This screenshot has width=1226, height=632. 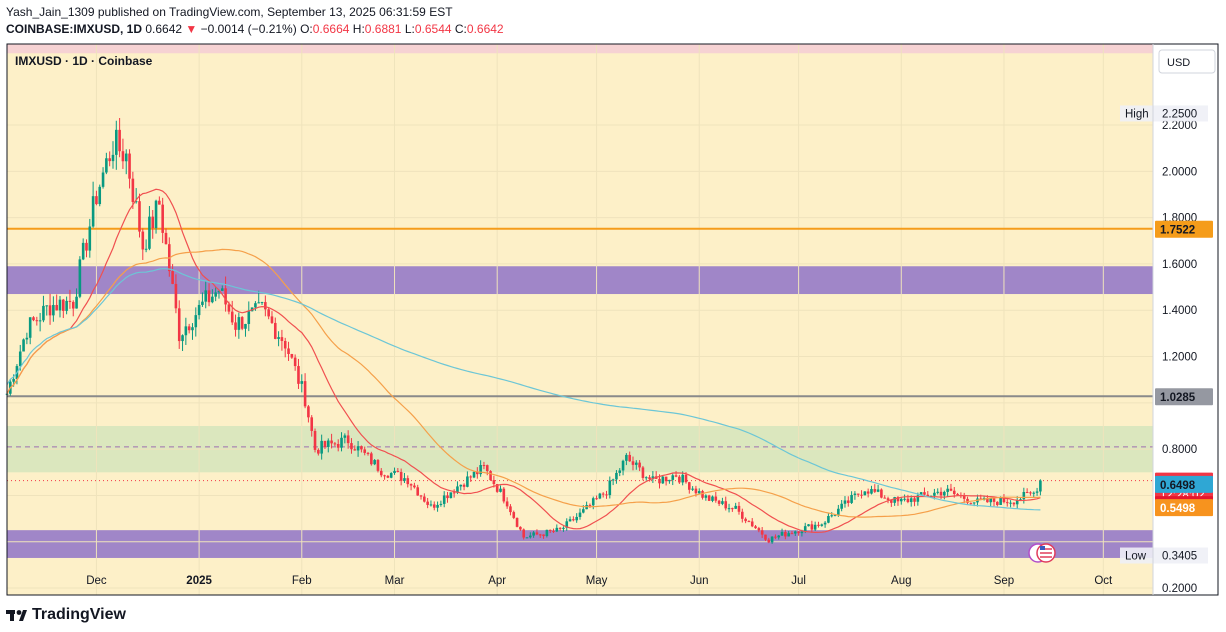 What do you see at coordinates (1179, 172) in the screenshot?
I see `y-tick-label: 2.0000` at bounding box center [1179, 172].